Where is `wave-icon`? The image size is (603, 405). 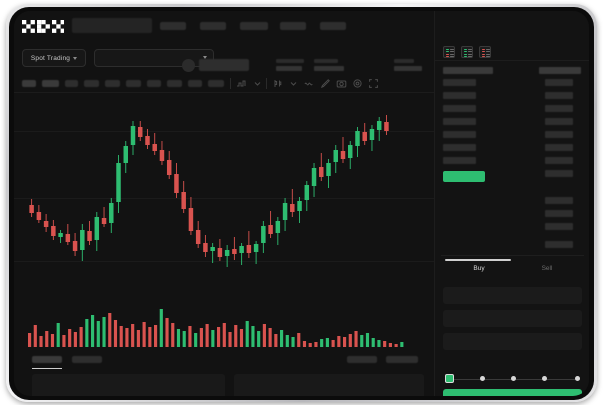
wave-icon is located at coordinates (309, 83).